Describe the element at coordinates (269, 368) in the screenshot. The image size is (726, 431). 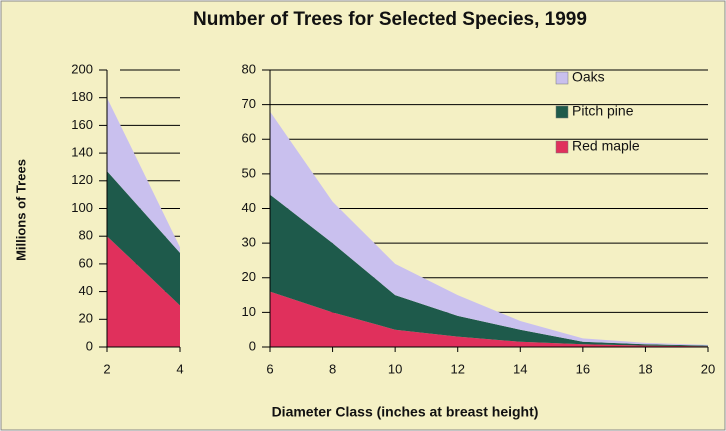
I see `x-tick-label: 6` at that location.